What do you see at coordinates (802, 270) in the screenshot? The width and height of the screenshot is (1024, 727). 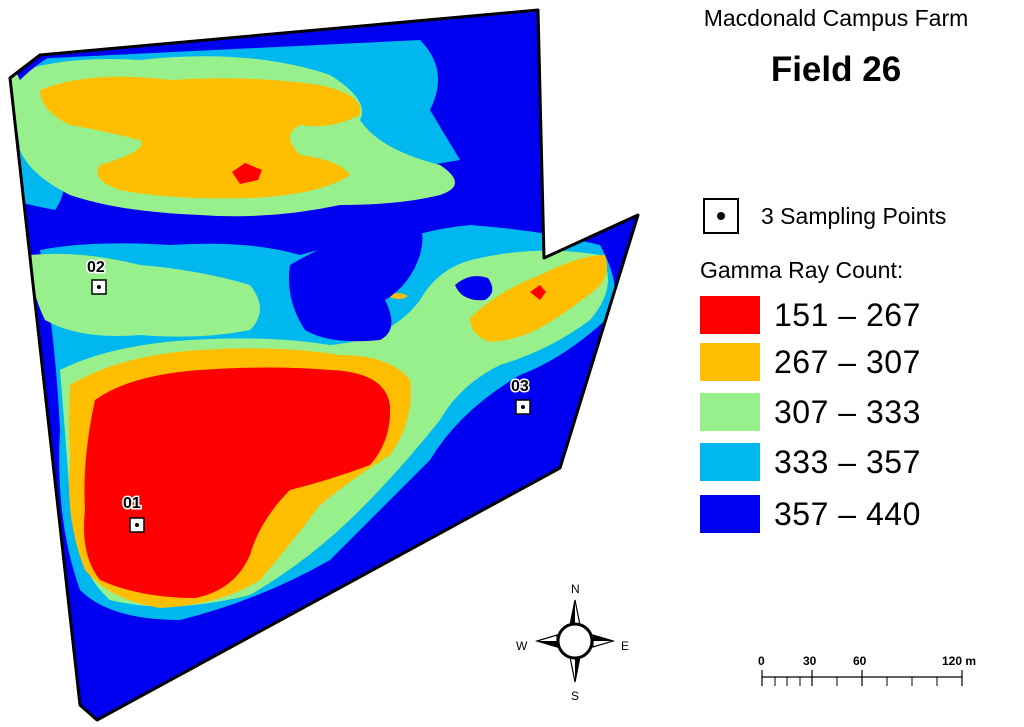 I see `legend-heading: Gamma Ray Count:` at bounding box center [802, 270].